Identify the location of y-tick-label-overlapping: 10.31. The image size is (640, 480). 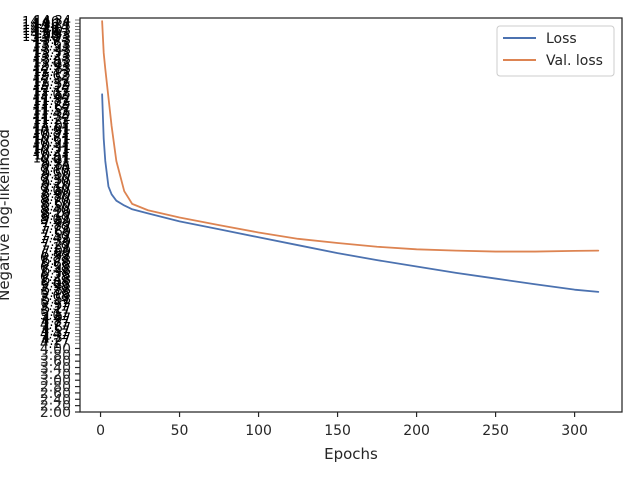
(51, 149).